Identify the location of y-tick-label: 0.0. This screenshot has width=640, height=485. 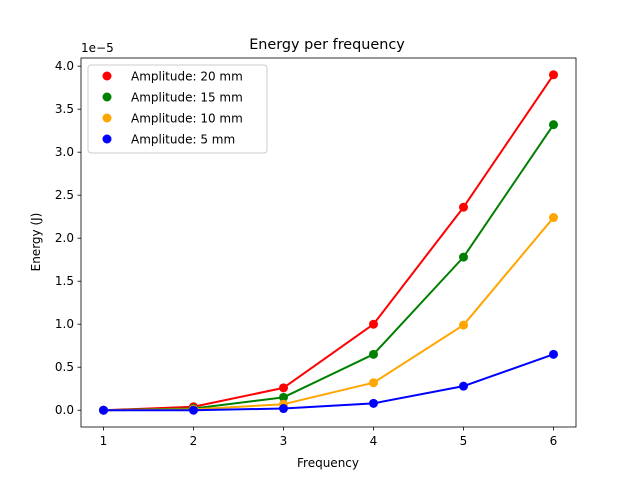
(64, 410).